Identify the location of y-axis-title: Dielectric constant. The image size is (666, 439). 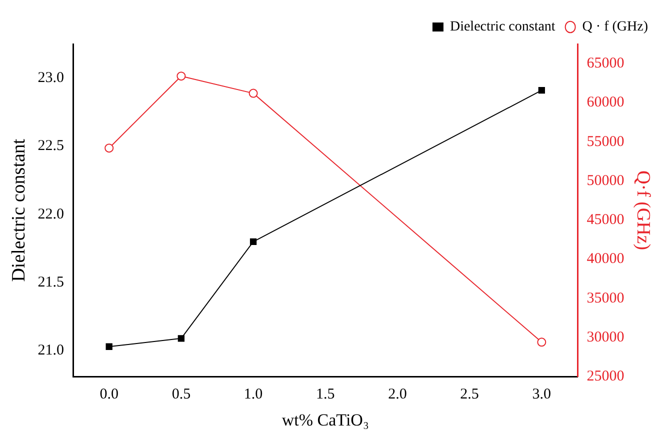
(19, 210).